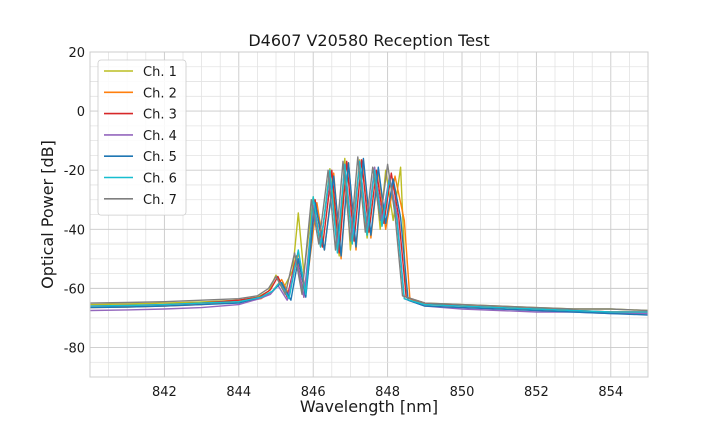 This screenshot has height=432, width=720. What do you see at coordinates (160, 136) in the screenshot?
I see `legend-label: Ch. 4` at bounding box center [160, 136].